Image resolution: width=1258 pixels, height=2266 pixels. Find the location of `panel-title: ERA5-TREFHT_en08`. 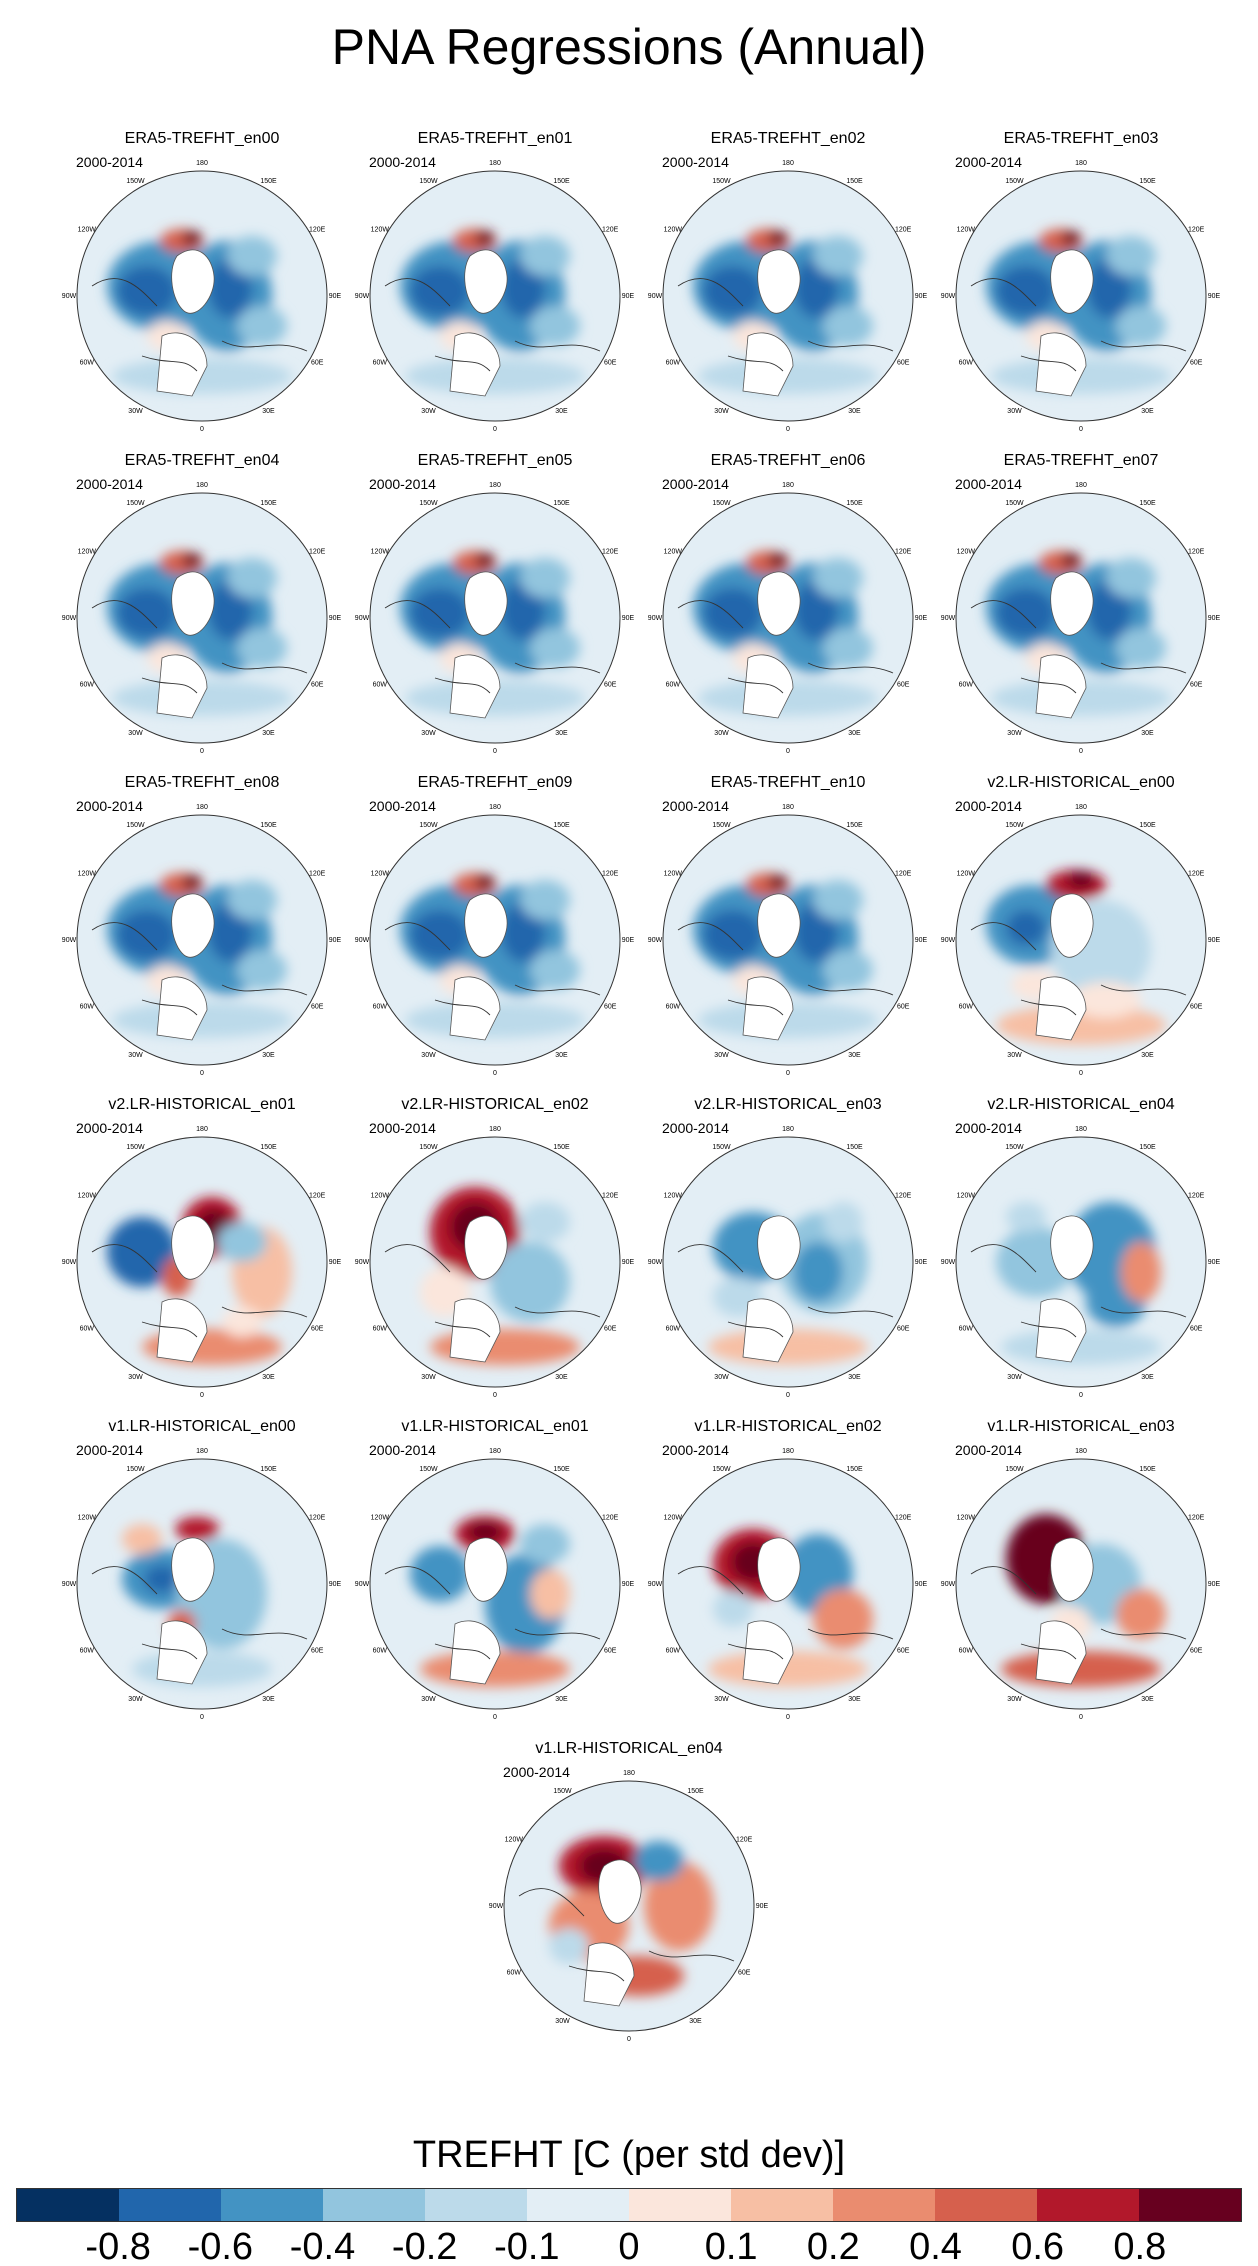

panel-title: ERA5-TREFHT_en08 is located at coordinates (202, 782).